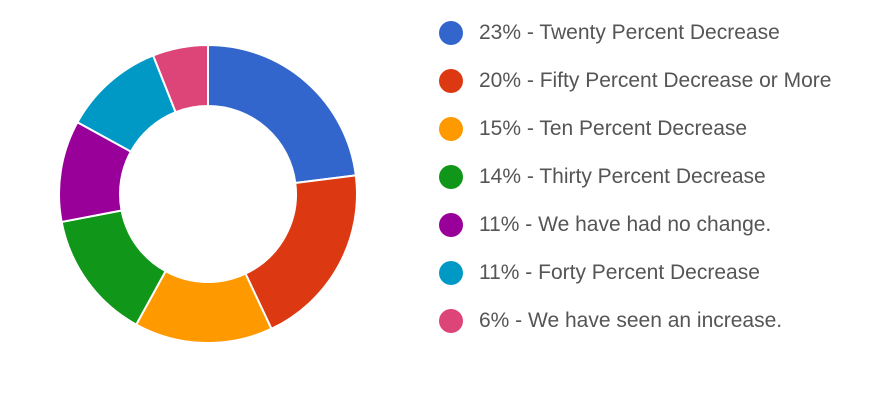 This screenshot has width=870, height=408. What do you see at coordinates (301, 252) in the screenshot?
I see `donut-slice-fifty-percent-decrease` at bounding box center [301, 252].